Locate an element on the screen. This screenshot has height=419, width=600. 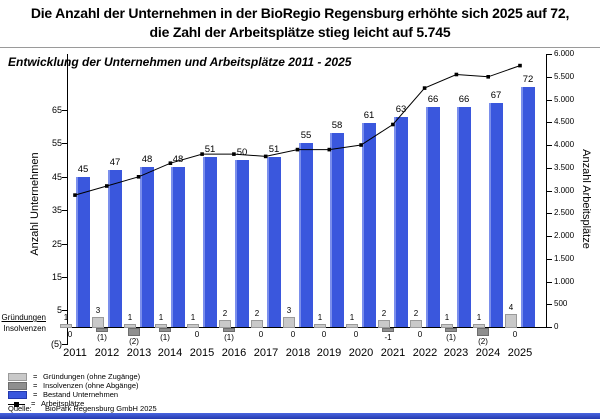
right-axis-tick-label: 500 is located at coordinates (561, 303).